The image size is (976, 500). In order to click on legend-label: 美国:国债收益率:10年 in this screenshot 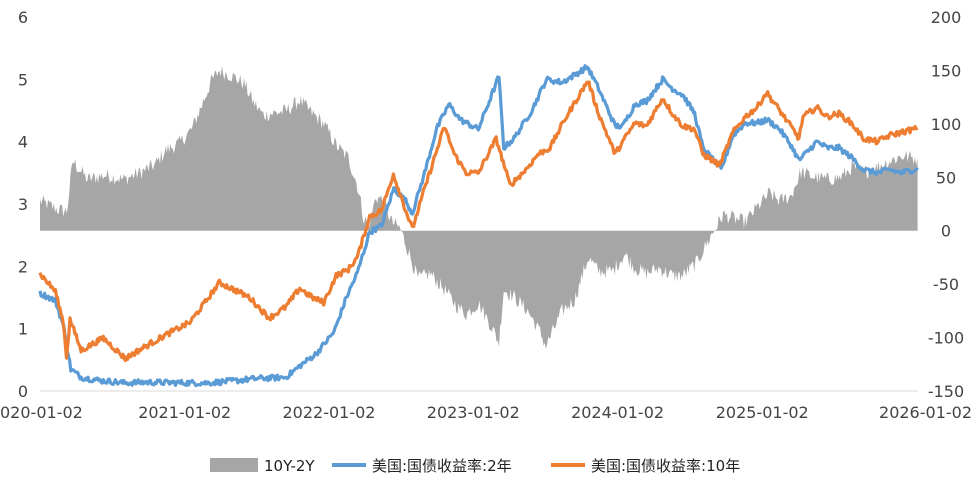, I will do `click(665, 466)`.